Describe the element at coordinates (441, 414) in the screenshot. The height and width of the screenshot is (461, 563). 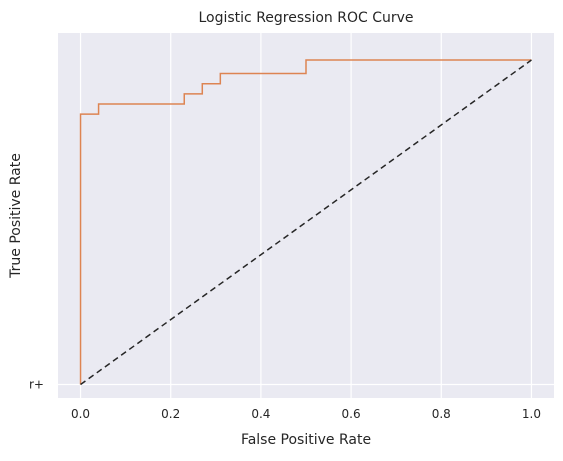
I see `x-tick-label: 0.8` at that location.